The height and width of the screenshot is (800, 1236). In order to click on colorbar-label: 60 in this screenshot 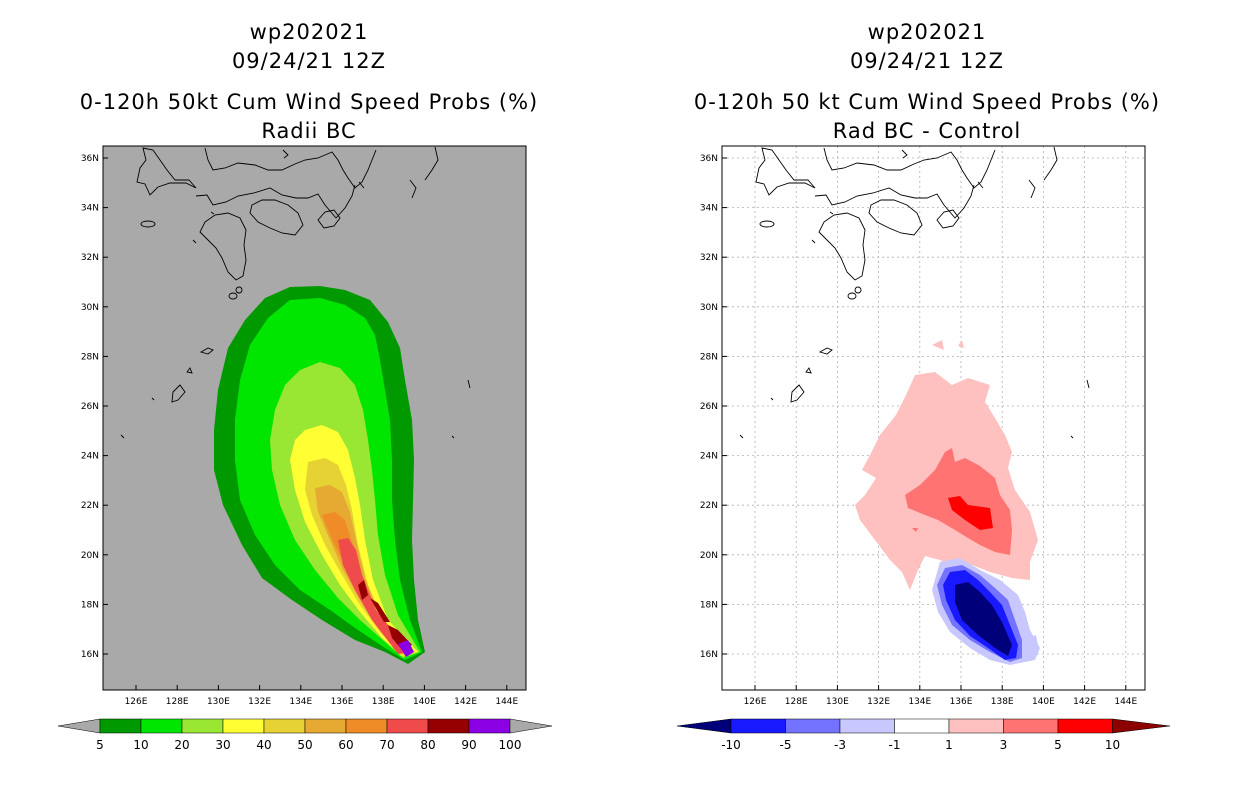, I will do `click(345, 745)`.